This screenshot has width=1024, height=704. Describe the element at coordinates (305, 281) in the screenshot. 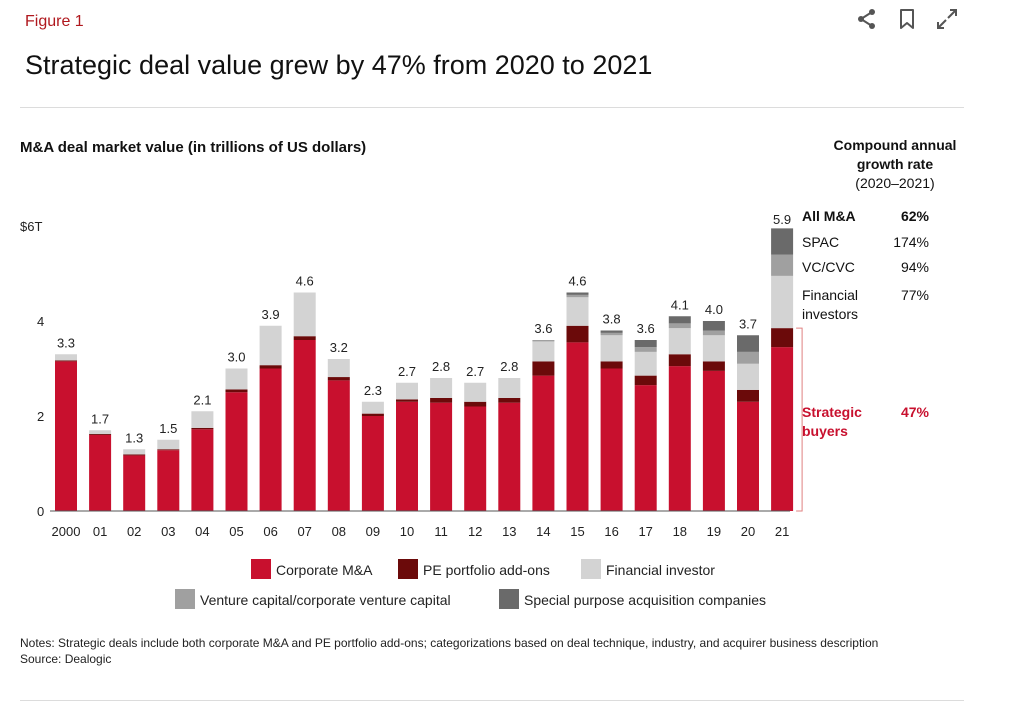

I see `bar-total-label: 4.6` at that location.